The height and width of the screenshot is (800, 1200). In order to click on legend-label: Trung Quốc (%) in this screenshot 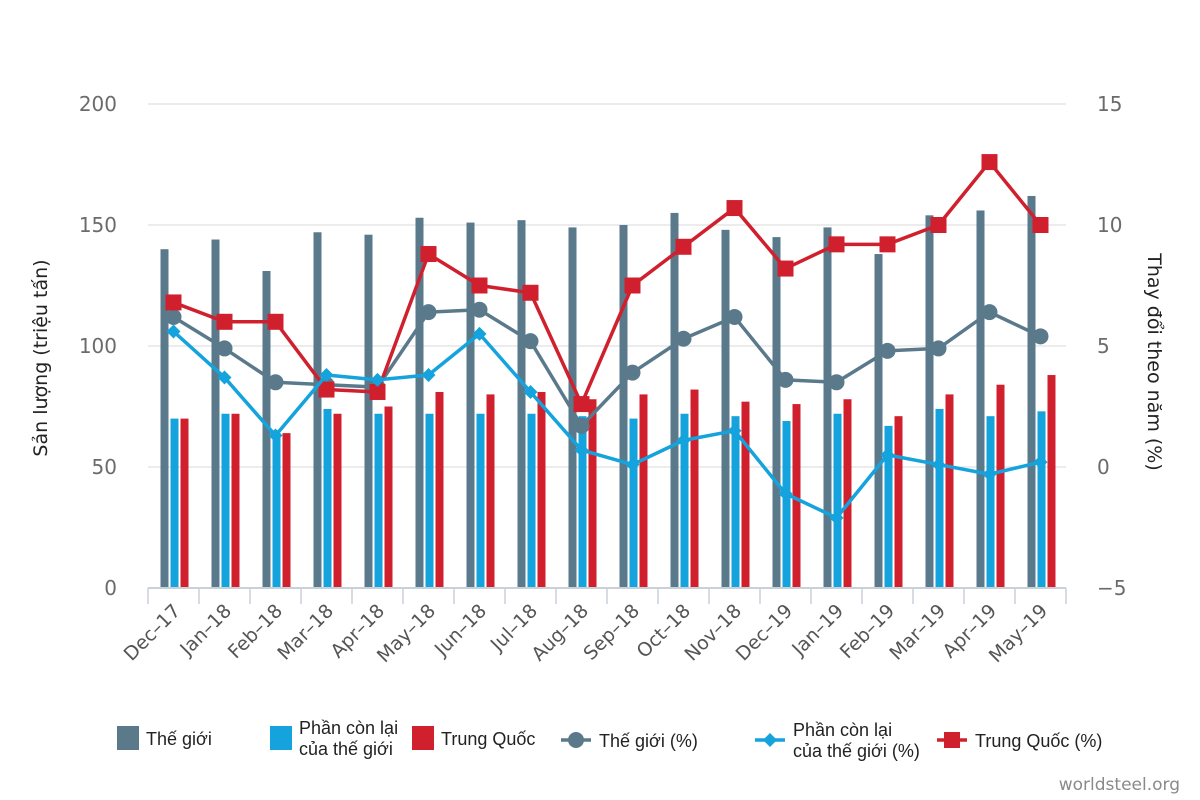, I will do `click(1038, 741)`.